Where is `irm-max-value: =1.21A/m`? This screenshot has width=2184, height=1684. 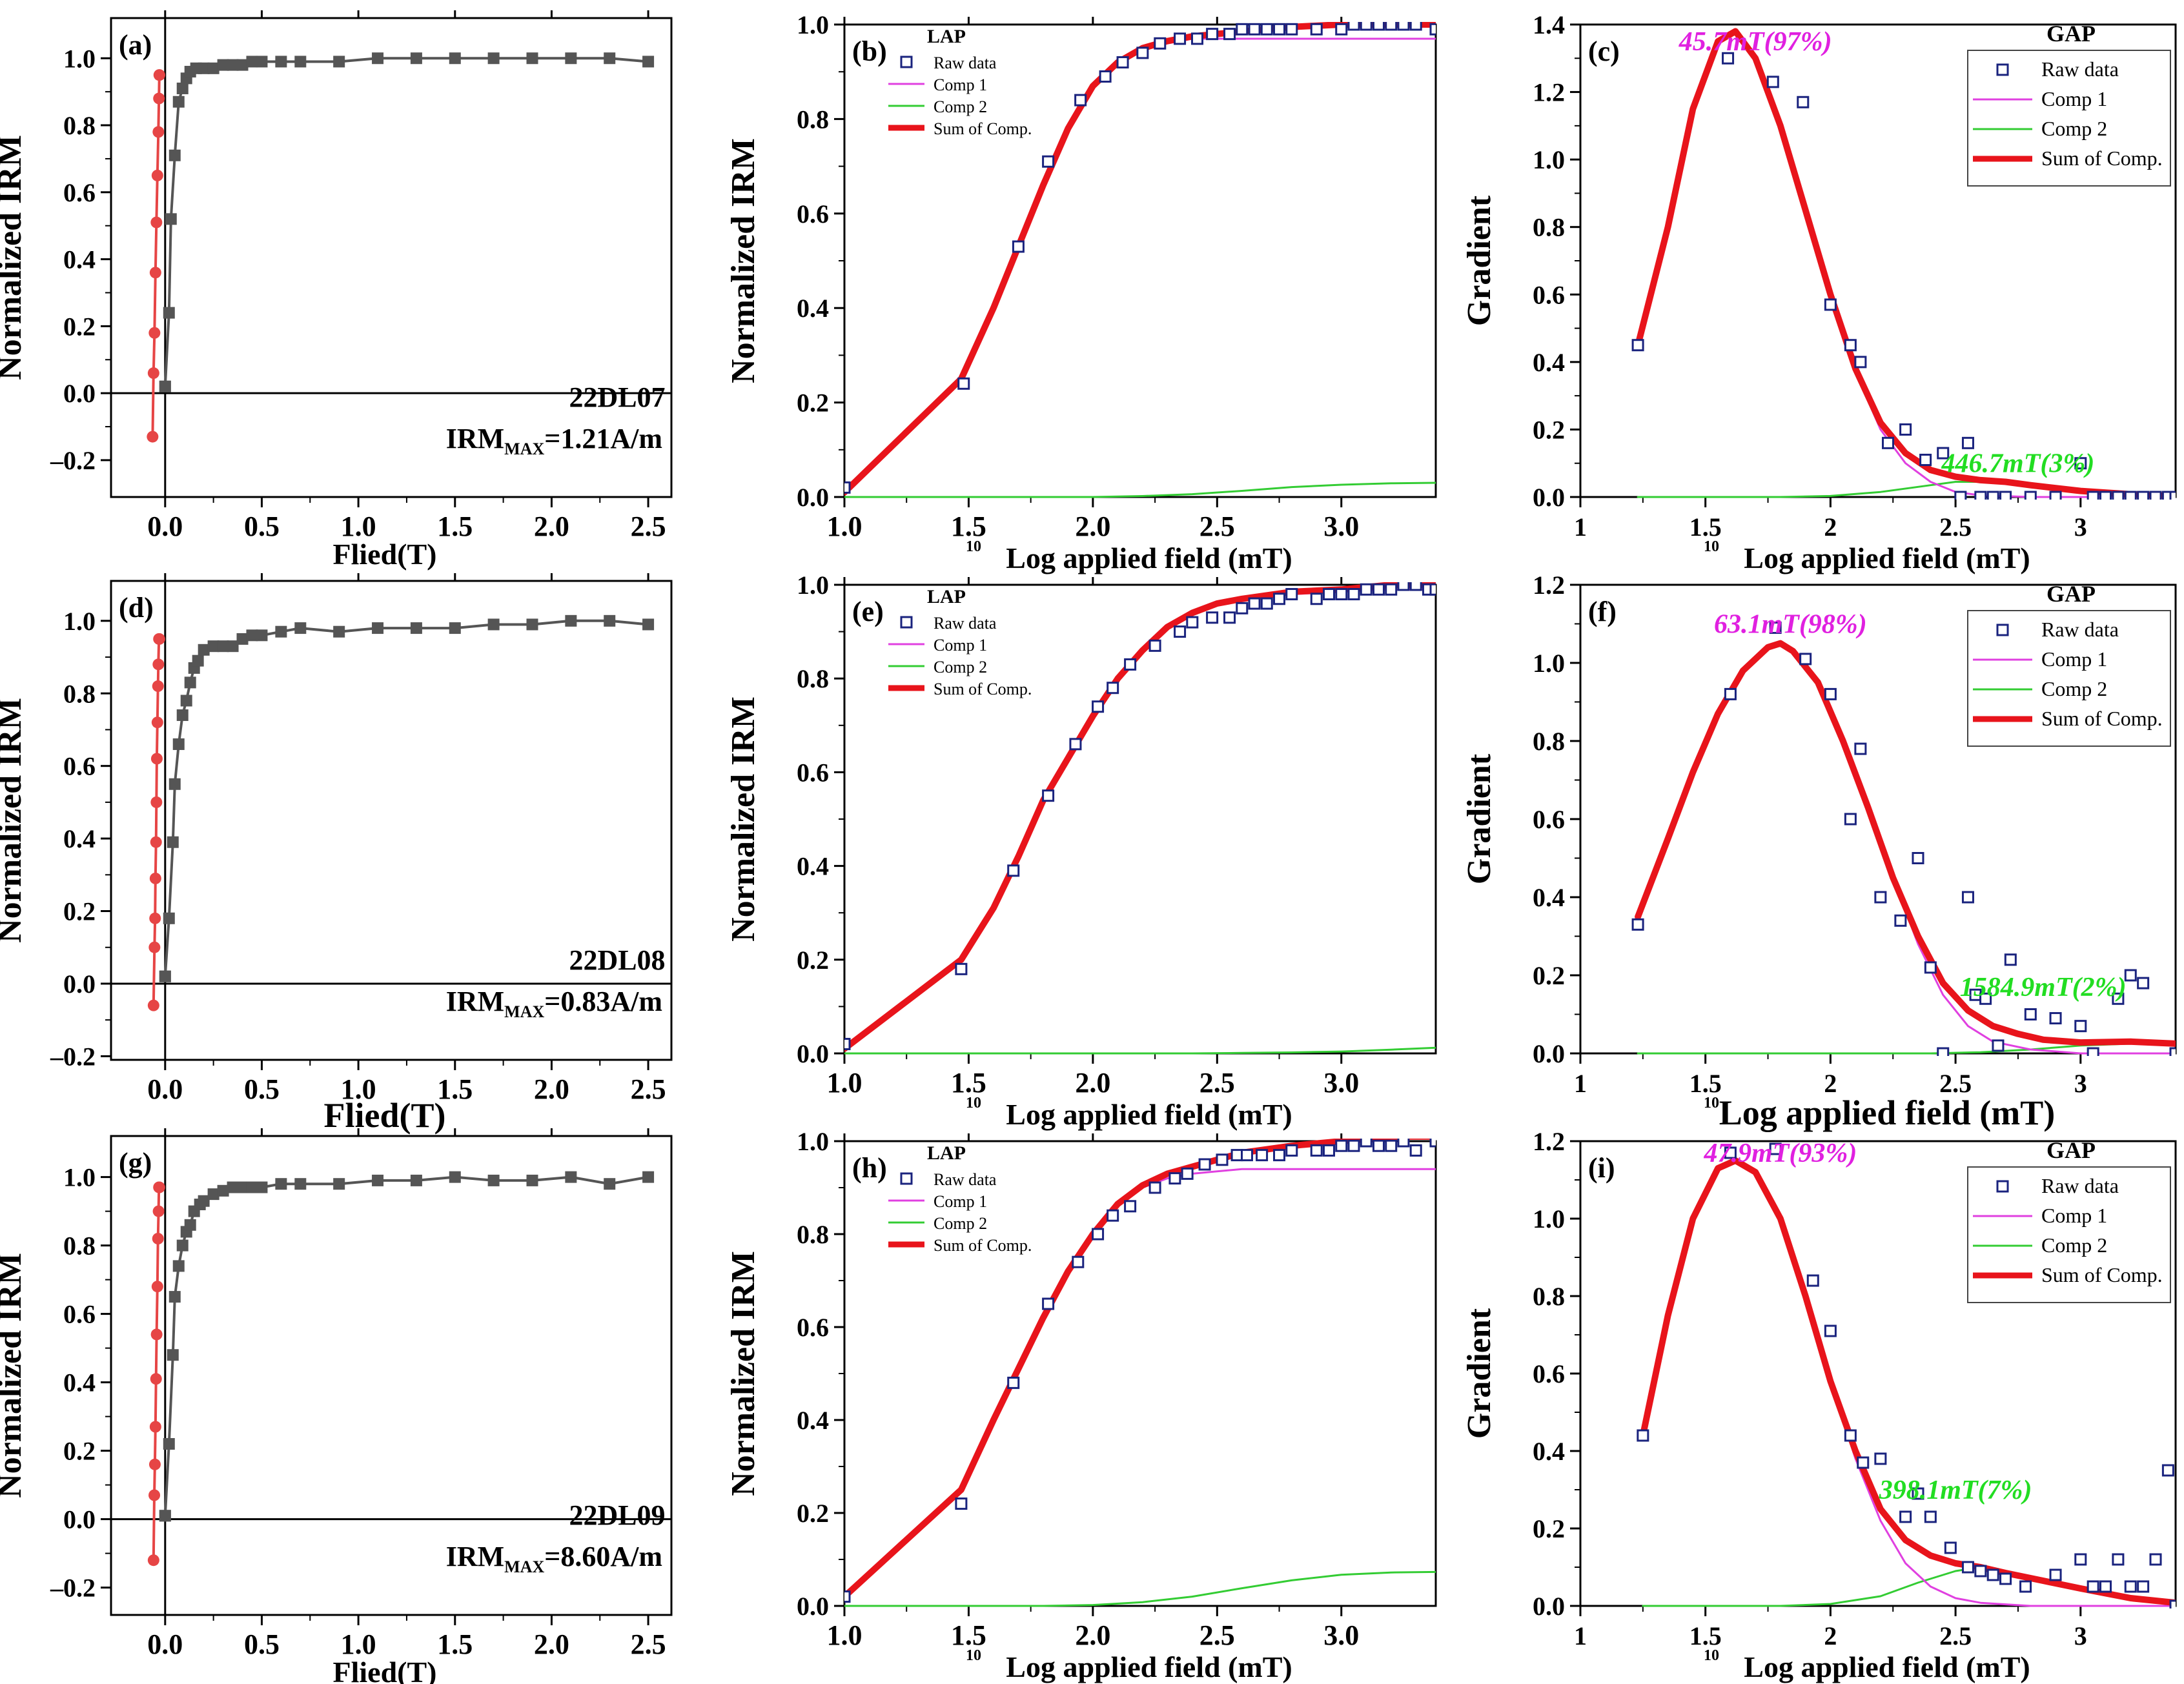 irm-max-value: =1.21A/m is located at coordinates (603, 438).